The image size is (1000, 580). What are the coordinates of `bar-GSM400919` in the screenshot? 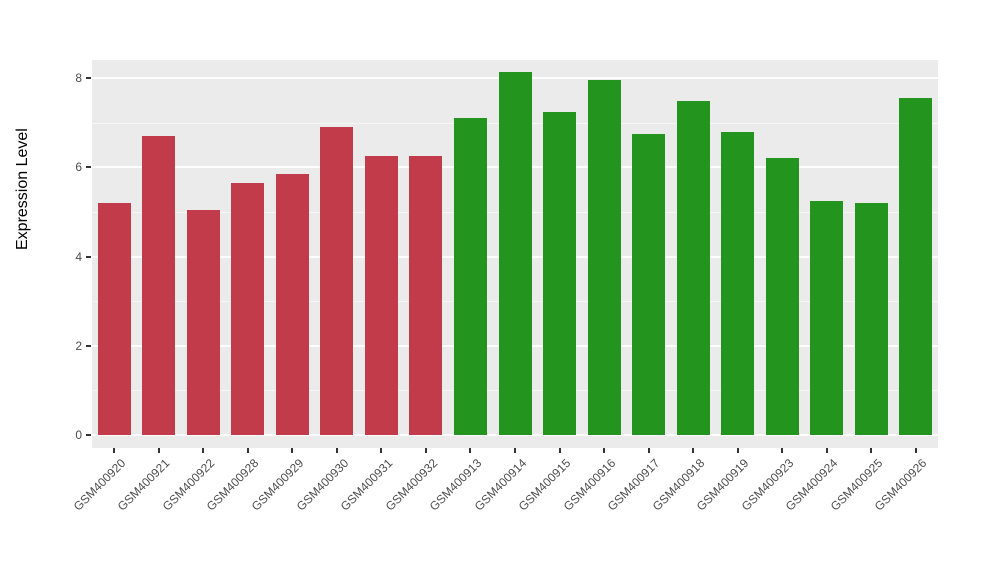 It's located at (738, 283).